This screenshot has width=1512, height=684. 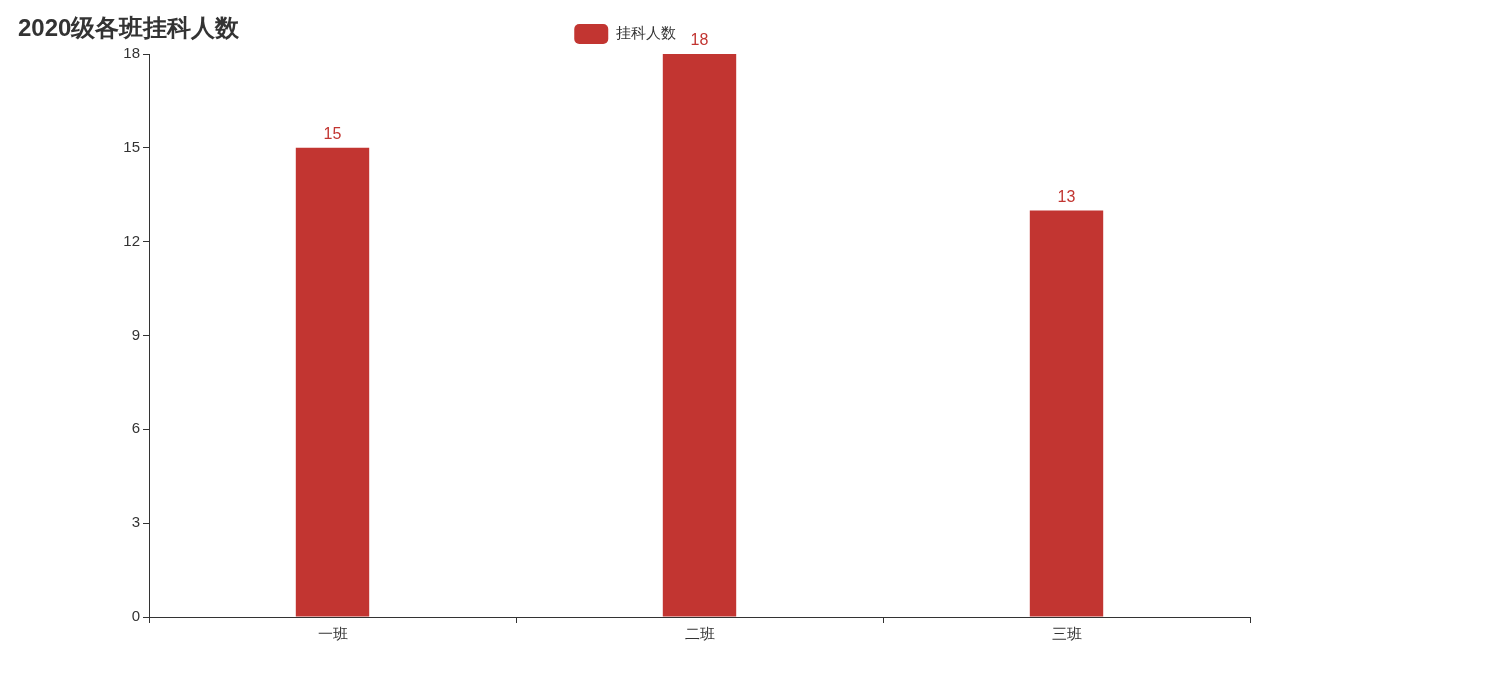 I want to click on x-tick-label: 三班, so click(x=1066, y=634).